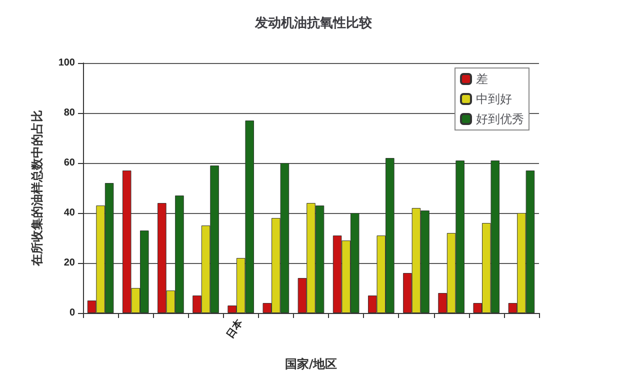  Describe the element at coordinates (235, 328) in the screenshot. I see `x-tick-label: 日本` at that location.